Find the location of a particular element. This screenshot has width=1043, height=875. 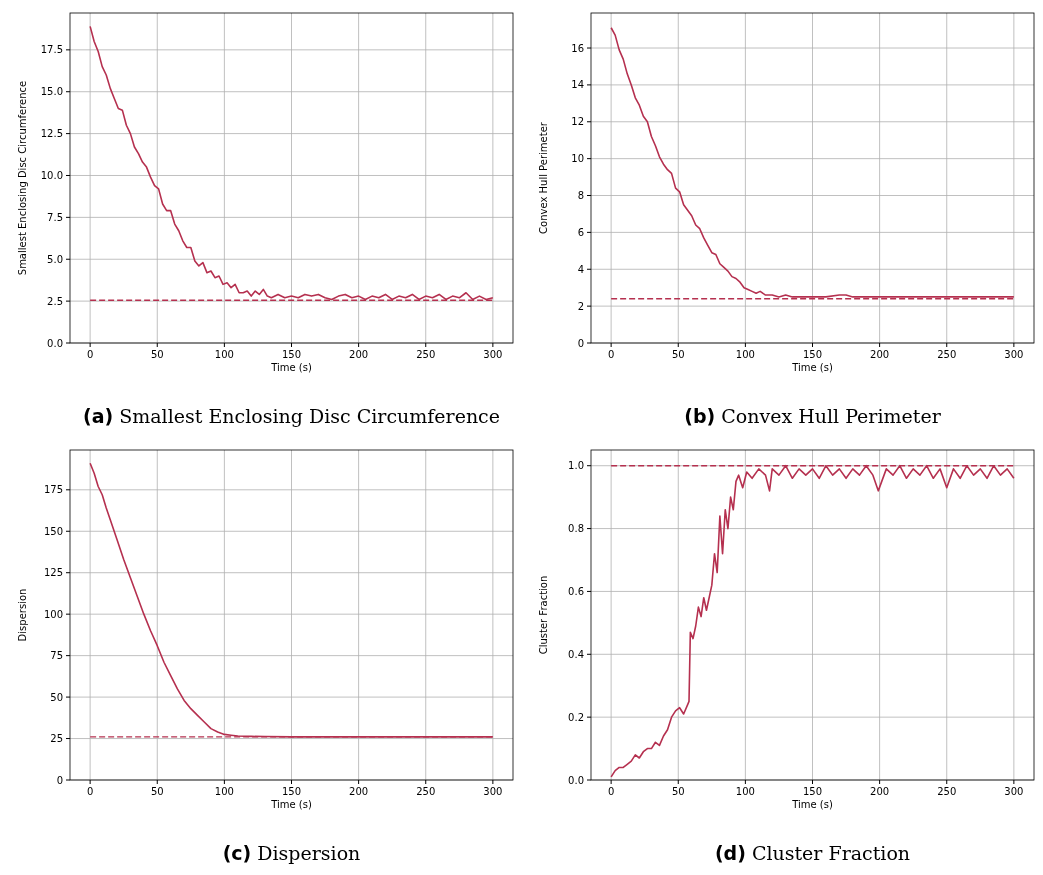

y-tick-label: 175 is located at coordinates (53, 490).